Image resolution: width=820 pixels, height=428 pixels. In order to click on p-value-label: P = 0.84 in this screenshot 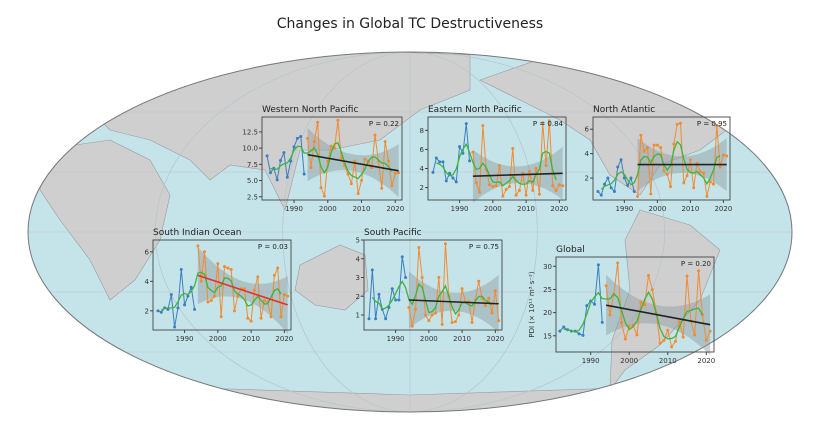, I will do `click(548, 124)`.